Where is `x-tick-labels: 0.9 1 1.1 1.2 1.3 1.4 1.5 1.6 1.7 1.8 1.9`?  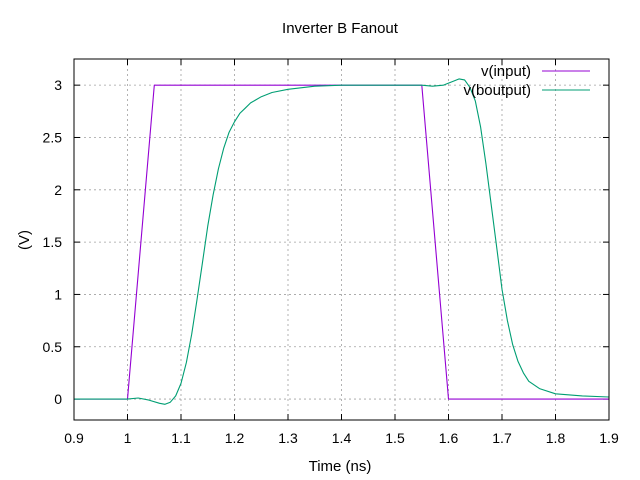 x-tick-labels: 0.9 1 1.1 1.2 1.3 1.4 1.5 1.6 1.7 1.8 1.9 is located at coordinates (341, 438).